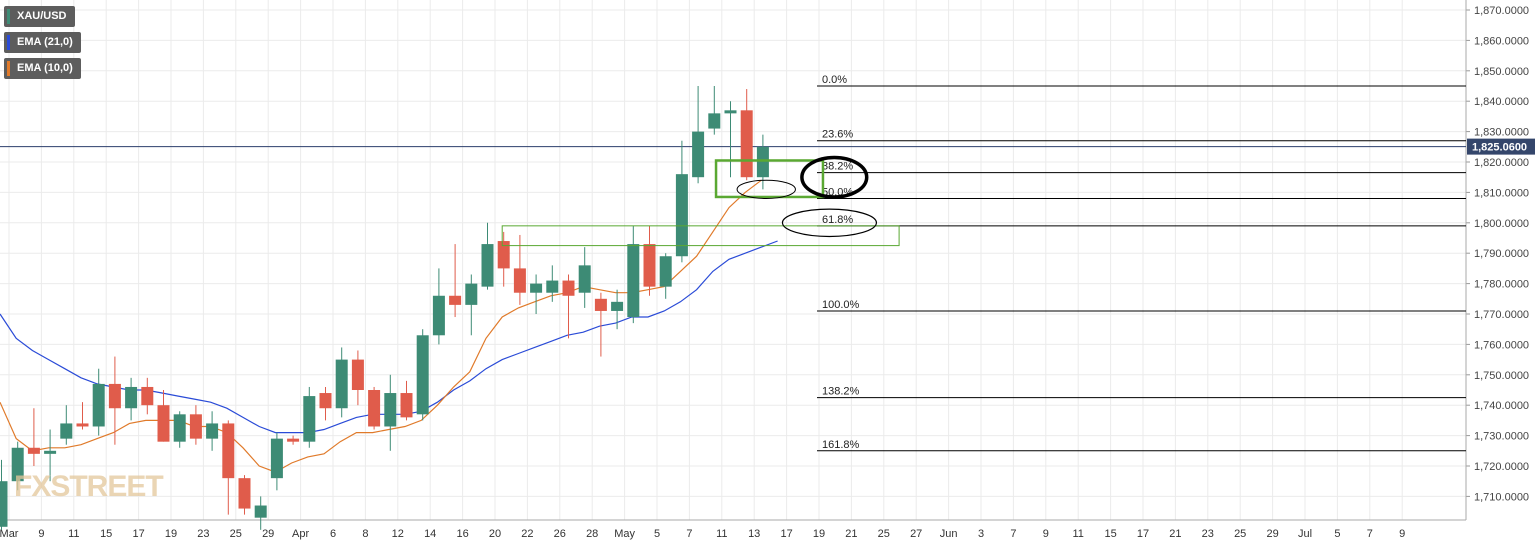 Image resolution: width=1536 pixels, height=544 pixels. Describe the element at coordinates (834, 80) in the screenshot. I see `fib-level-label: 0.0%` at that location.